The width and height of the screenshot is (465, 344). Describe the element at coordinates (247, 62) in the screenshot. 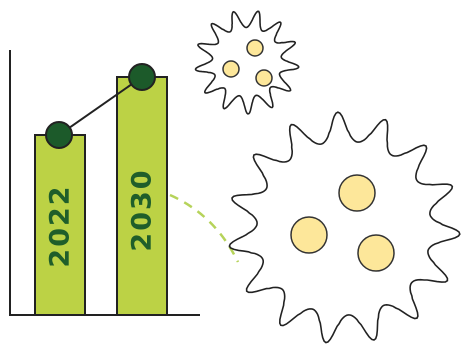

I see `virus-small` at that location.